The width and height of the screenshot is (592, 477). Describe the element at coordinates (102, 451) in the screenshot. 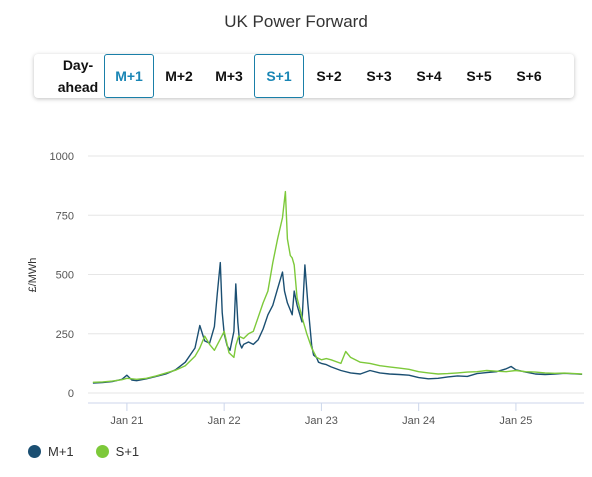

I see `legend-swatch-s1` at that location.